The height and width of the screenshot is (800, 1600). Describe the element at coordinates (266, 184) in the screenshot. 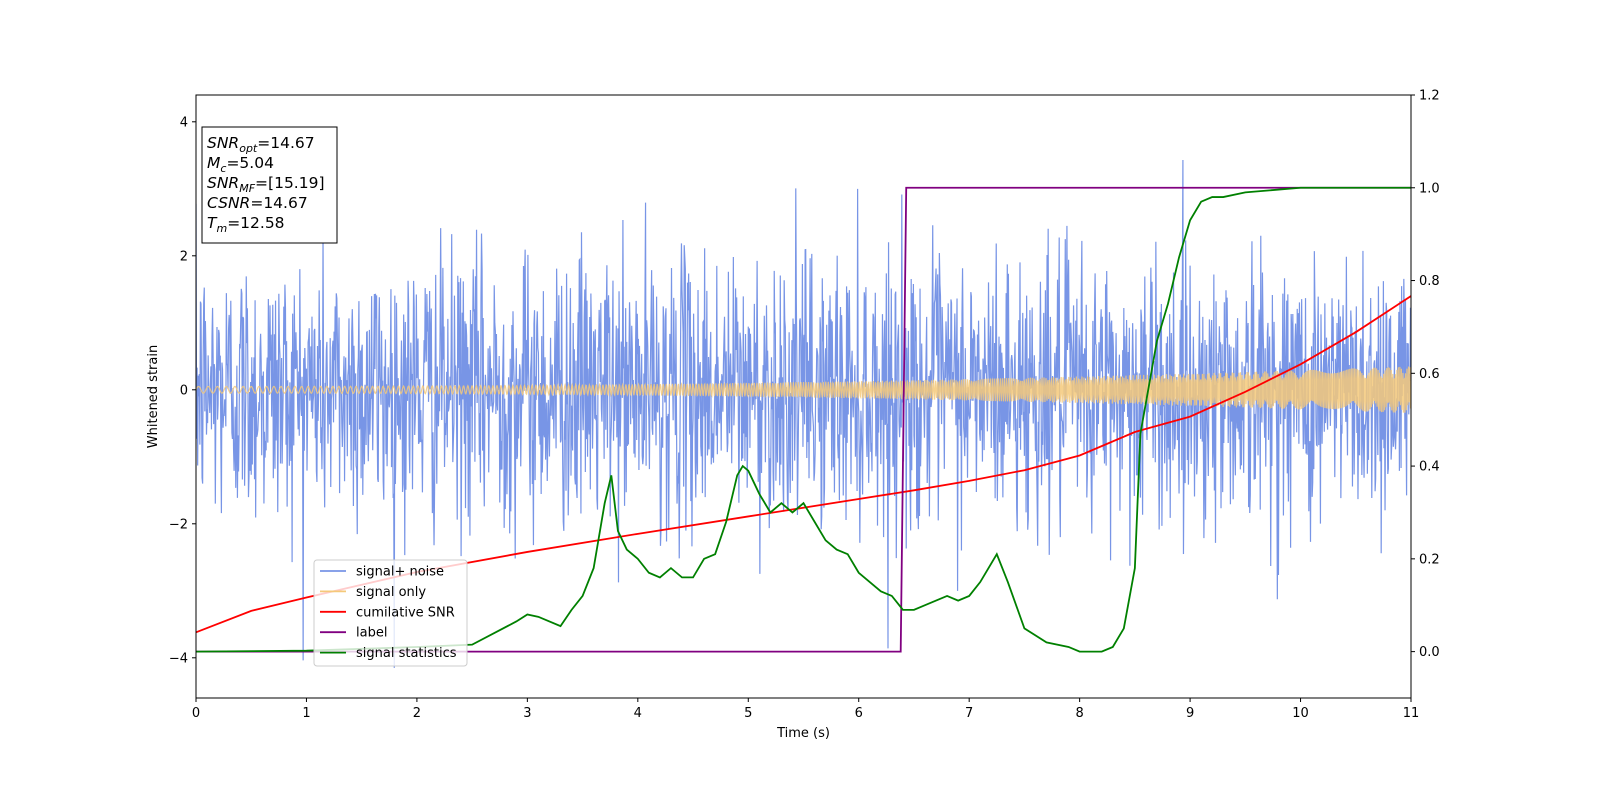

I see `annotation-line: SNRMF=[15.19]` at that location.